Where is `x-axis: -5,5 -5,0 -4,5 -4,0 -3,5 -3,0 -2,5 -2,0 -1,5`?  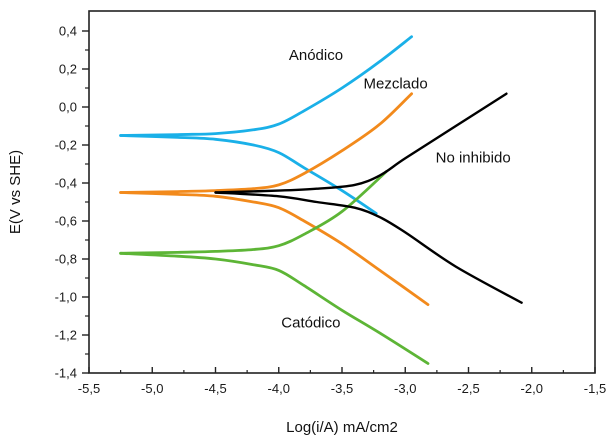
x-axis: -5,5 -5,0 -4,5 -4,0 -3,5 -3,0 -2,5 -2,0 -1,5 is located at coordinates (342, 381).